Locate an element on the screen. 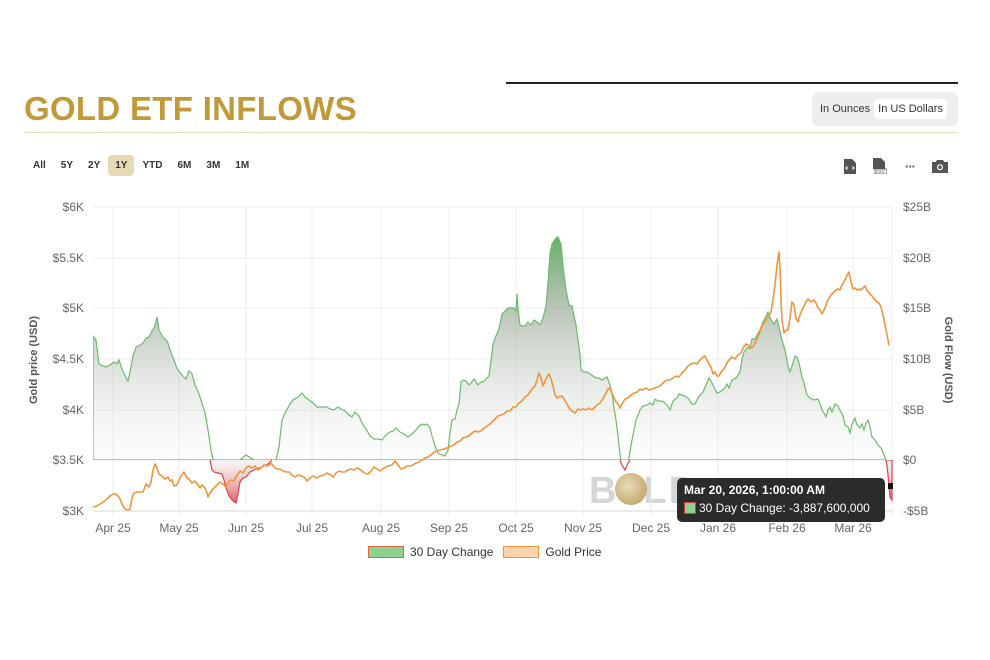  x-tick: Apr 25 is located at coordinates (113, 528).